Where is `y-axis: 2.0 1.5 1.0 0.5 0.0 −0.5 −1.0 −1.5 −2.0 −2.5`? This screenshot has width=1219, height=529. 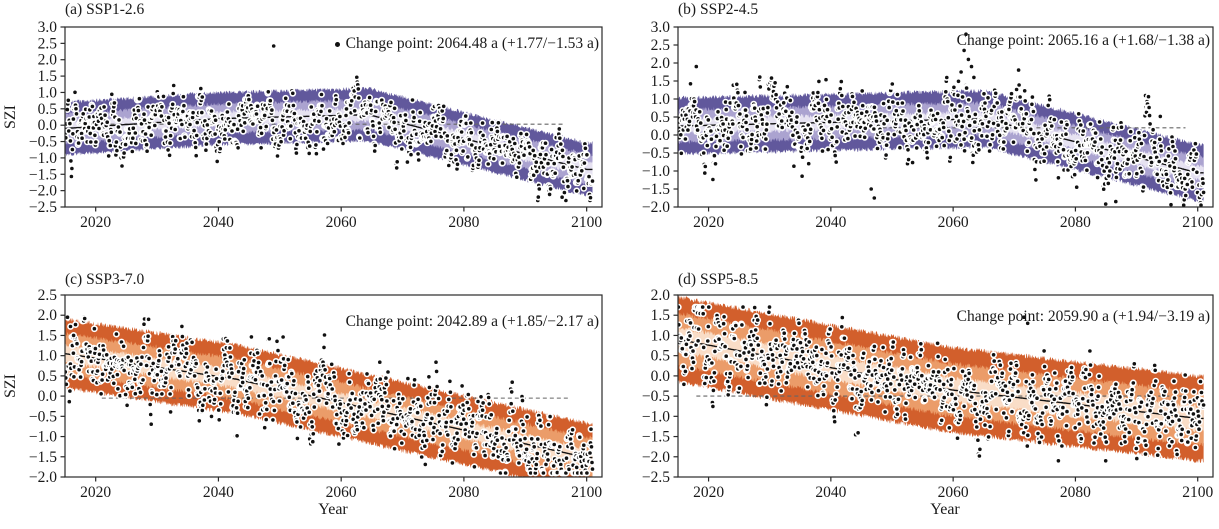
y-axis: 2.0 1.5 1.0 0.5 0.0 −0.5 −1.0 −1.5 −2.0 −2.5 is located at coordinates (660, 386).